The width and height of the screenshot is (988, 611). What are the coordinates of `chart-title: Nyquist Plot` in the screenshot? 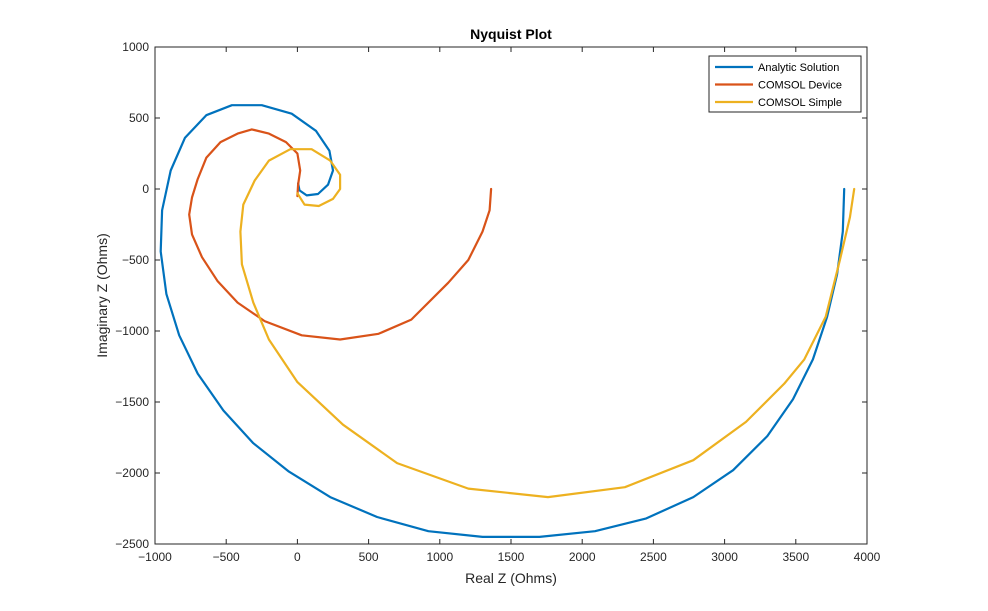 It's located at (511, 34).